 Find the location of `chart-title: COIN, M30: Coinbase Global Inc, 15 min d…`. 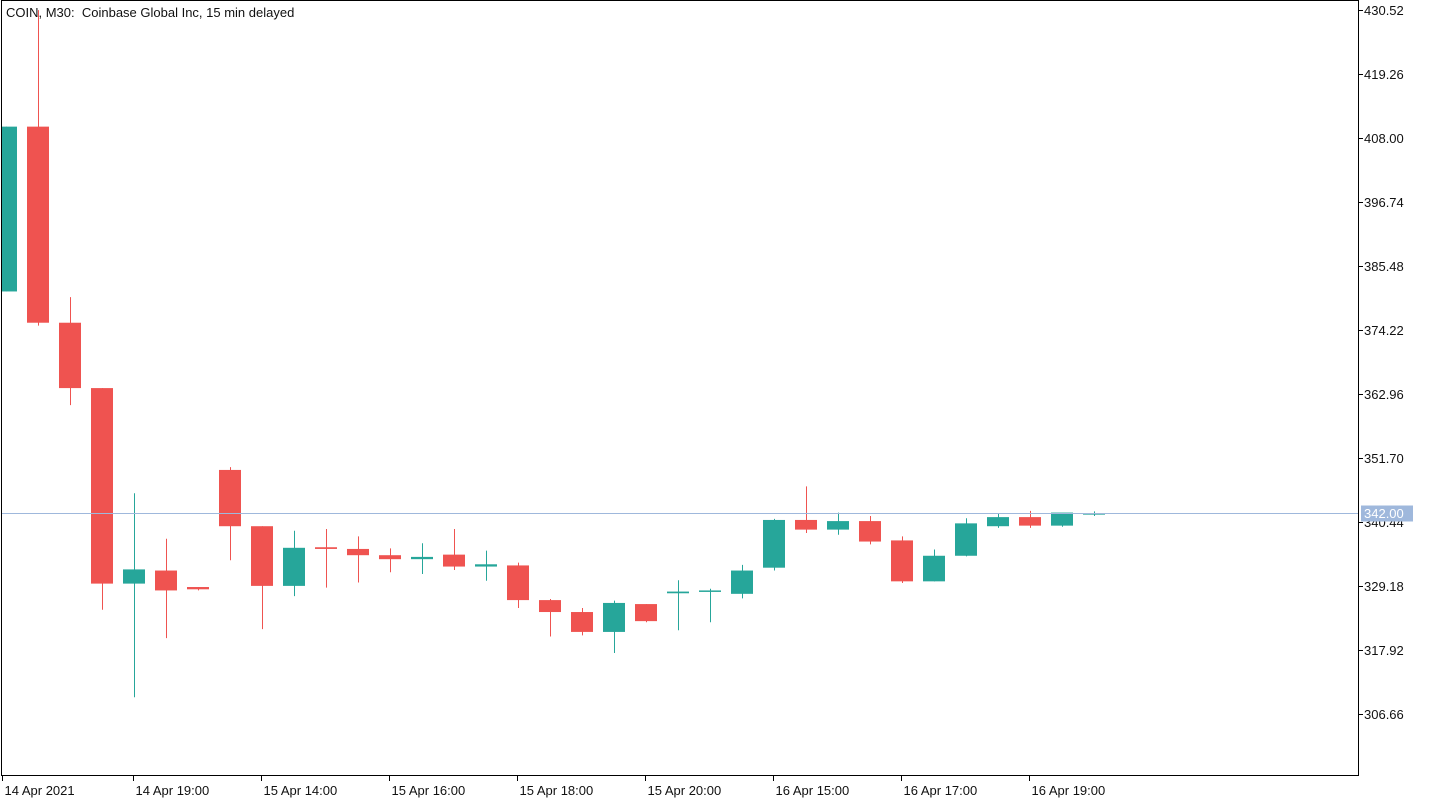

chart-title: COIN, M30: Coinbase Global Inc, 15 min d… is located at coordinates (150, 12).